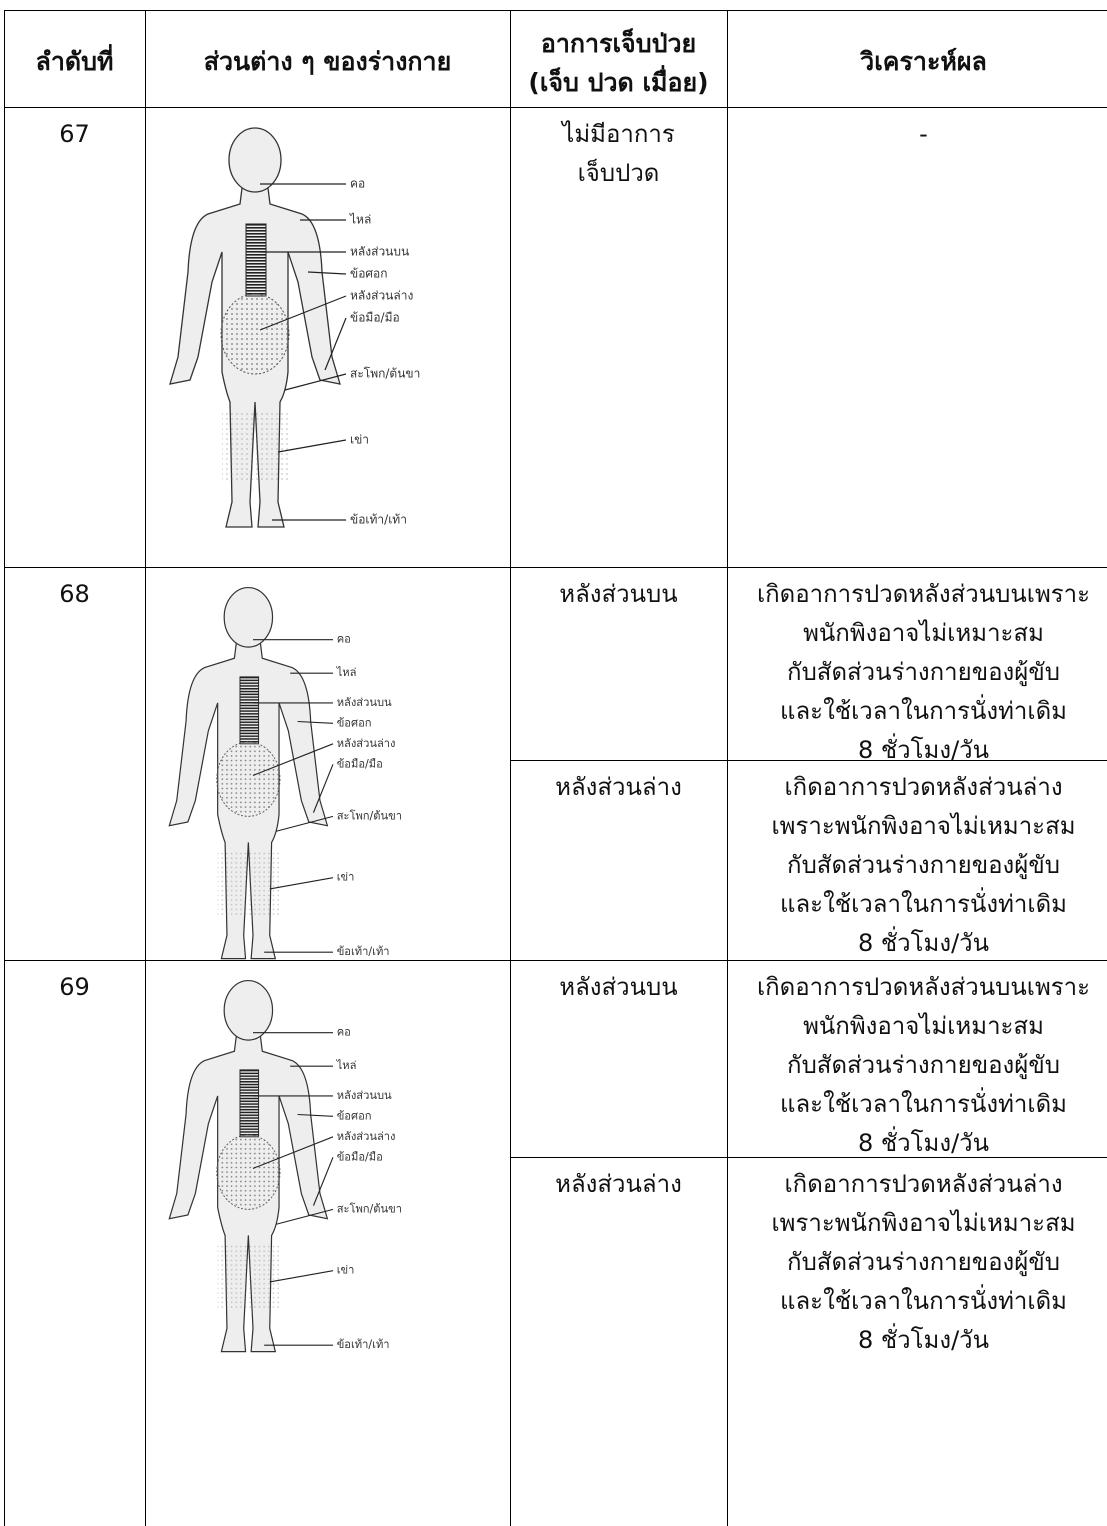  What do you see at coordinates (74, 987) in the screenshot?
I see `row-number: 69` at bounding box center [74, 987].